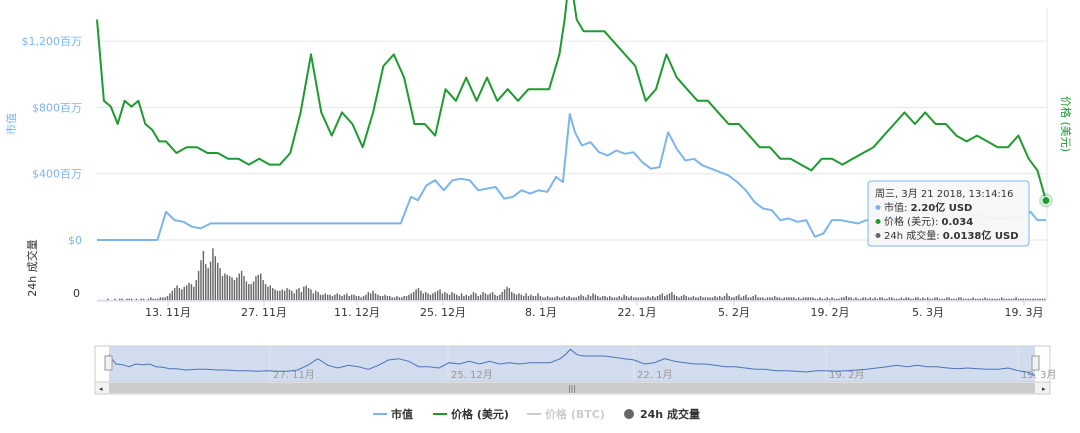 The image size is (1080, 433). I want to click on legend-item: 价格 (美元), so click(471, 414).